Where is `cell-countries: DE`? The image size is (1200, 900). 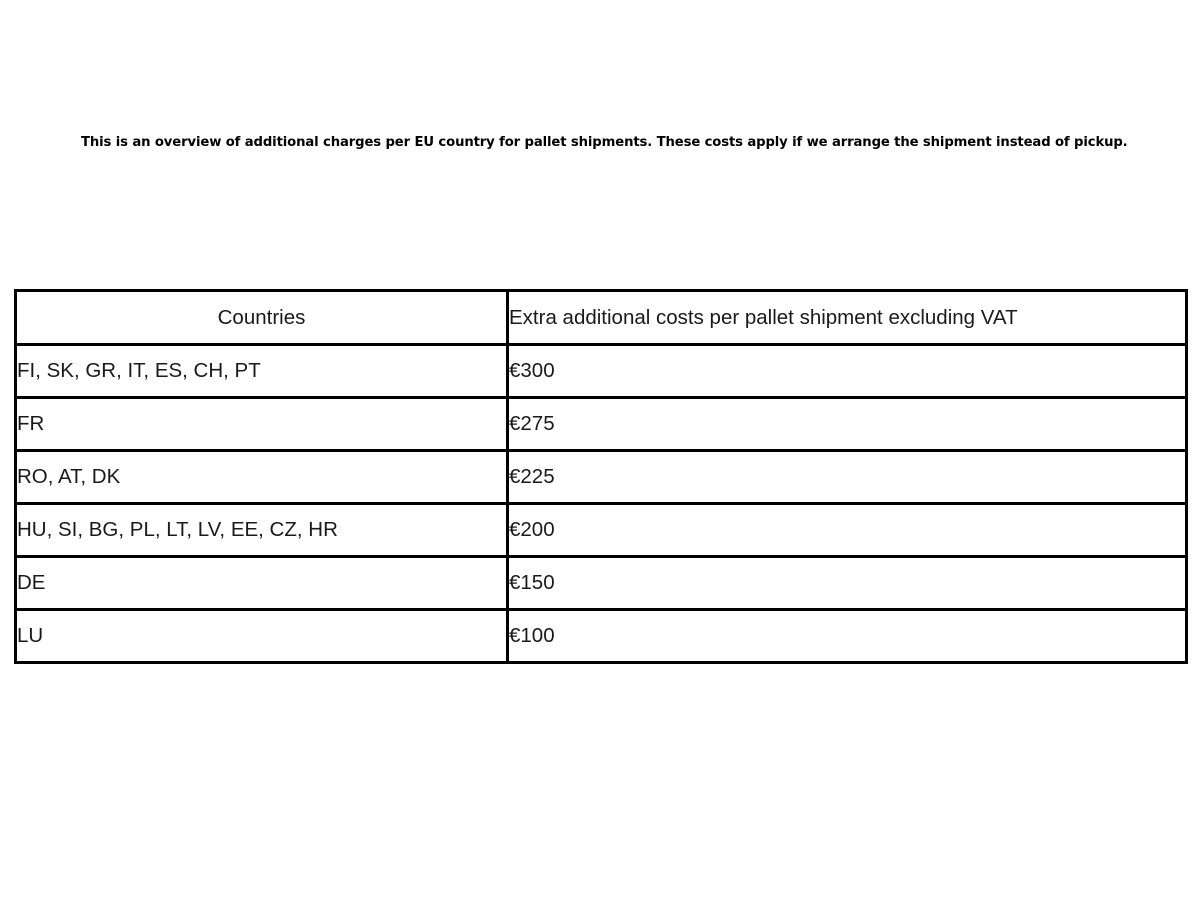 cell-countries: DE is located at coordinates (261, 583).